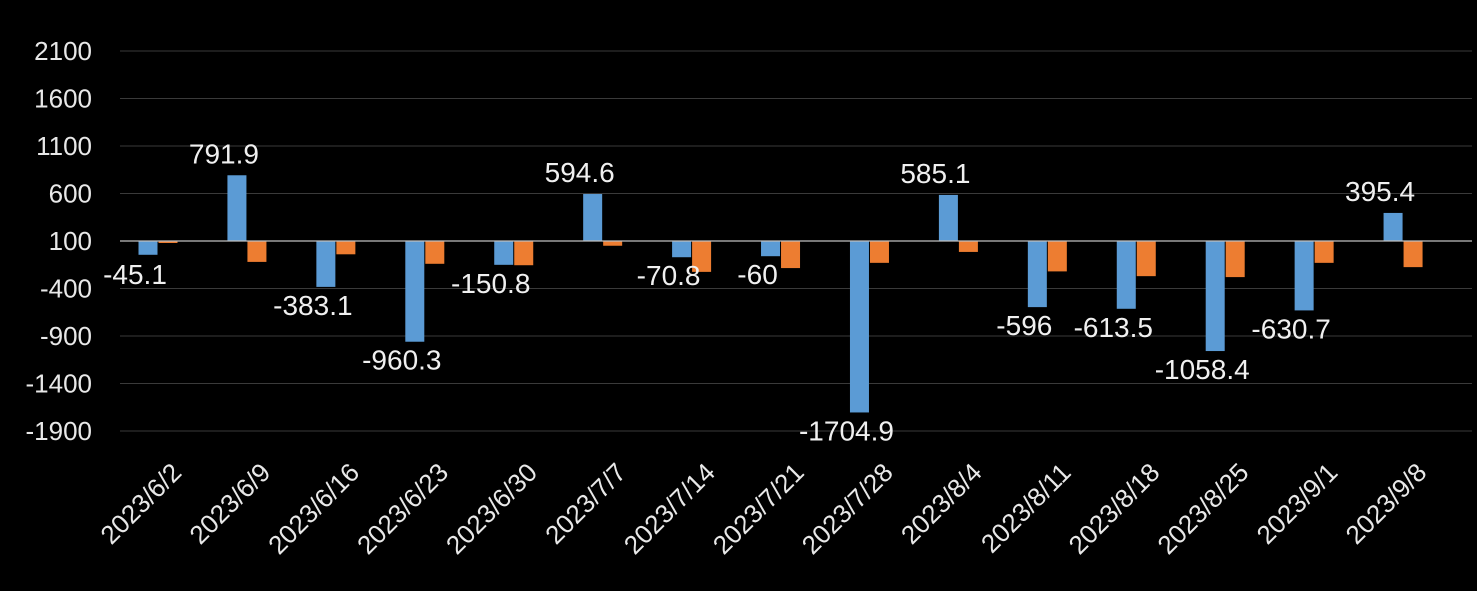 The width and height of the screenshot is (1477, 591). I want to click on data-label: -70.8, so click(669, 275).